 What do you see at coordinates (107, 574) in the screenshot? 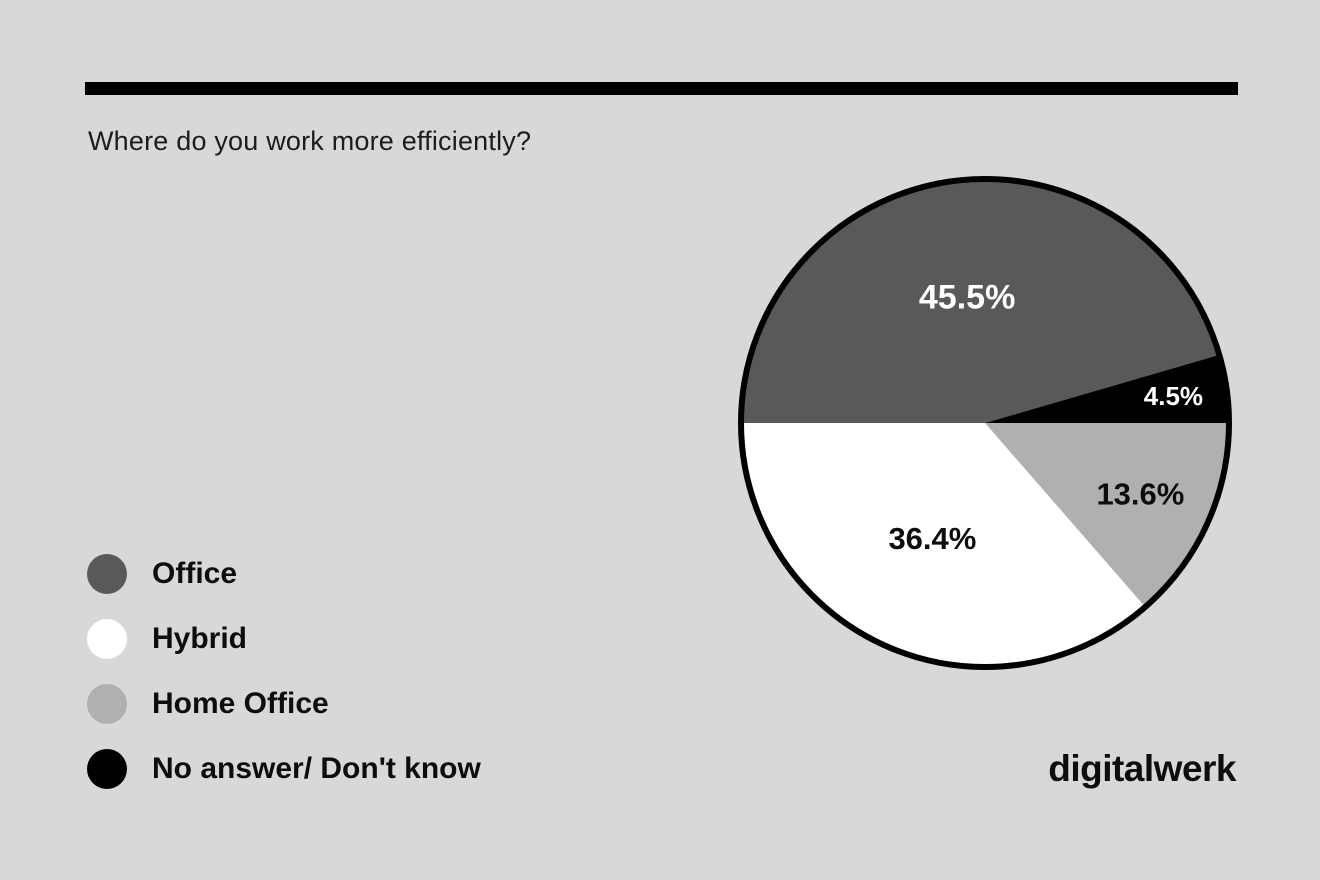
I see `legend-swatch-office` at bounding box center [107, 574].